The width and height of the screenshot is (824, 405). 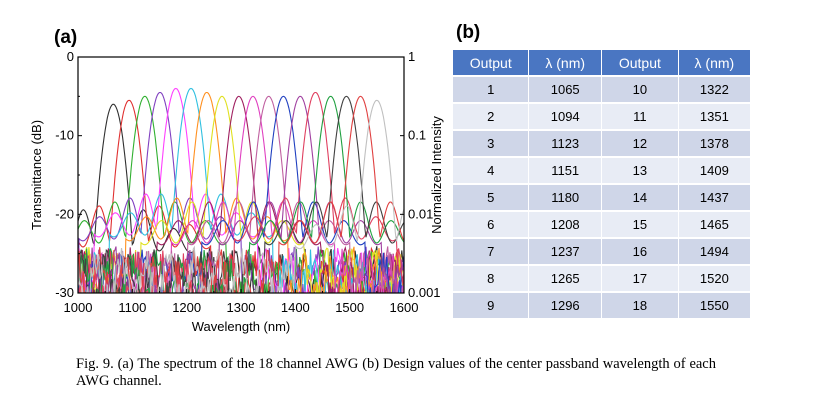 What do you see at coordinates (491, 89) in the screenshot?
I see `table-cell: 1` at bounding box center [491, 89].